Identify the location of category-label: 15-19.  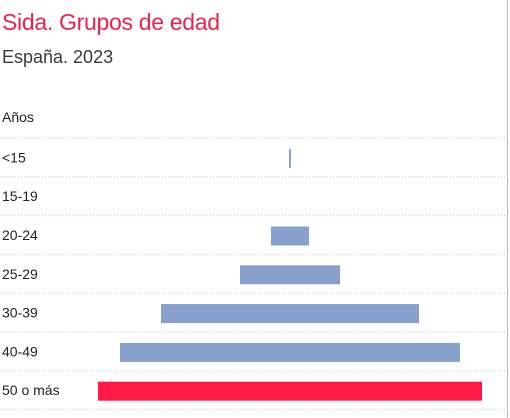
(20, 196).